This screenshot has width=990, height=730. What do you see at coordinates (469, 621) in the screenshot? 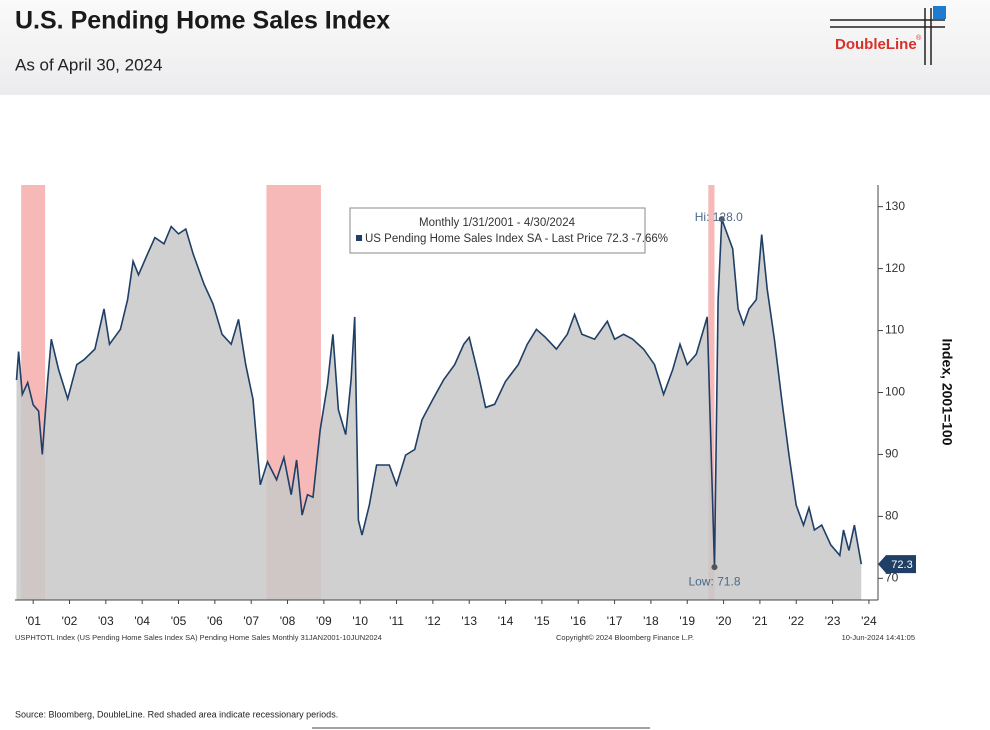
I see `x-tick-label: '13` at bounding box center [469, 621].